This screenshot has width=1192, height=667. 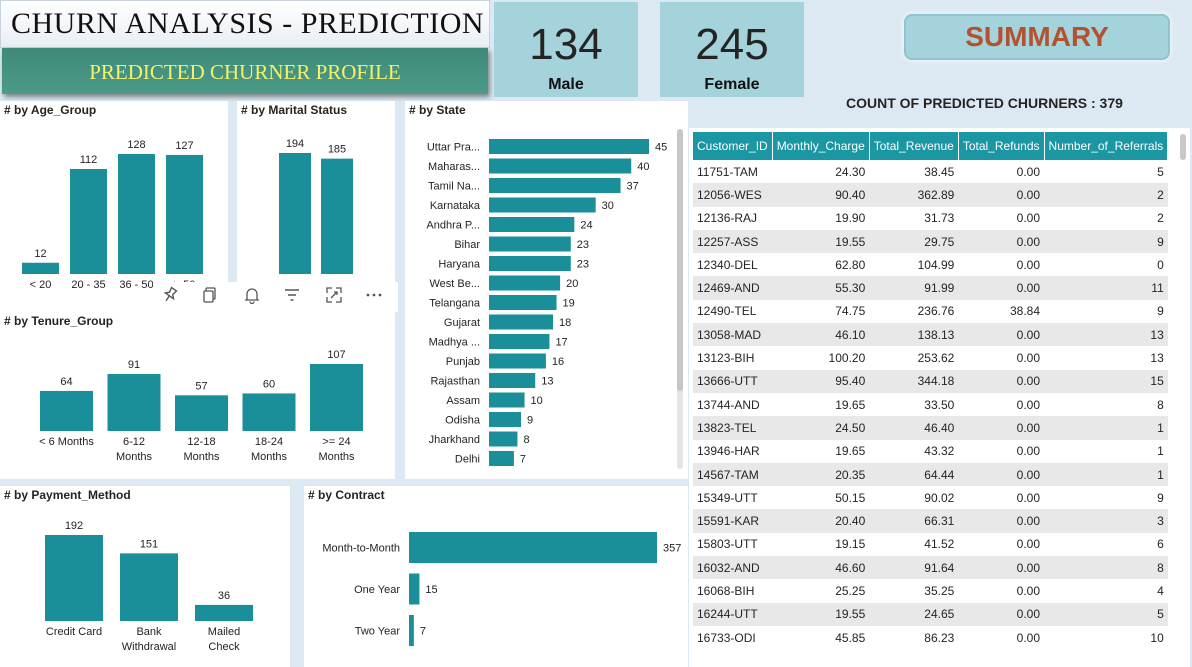 What do you see at coordinates (930, 568) in the screenshot?
I see `table-row: 16032-AND 46.60 91.64 0.00 8` at bounding box center [930, 568].